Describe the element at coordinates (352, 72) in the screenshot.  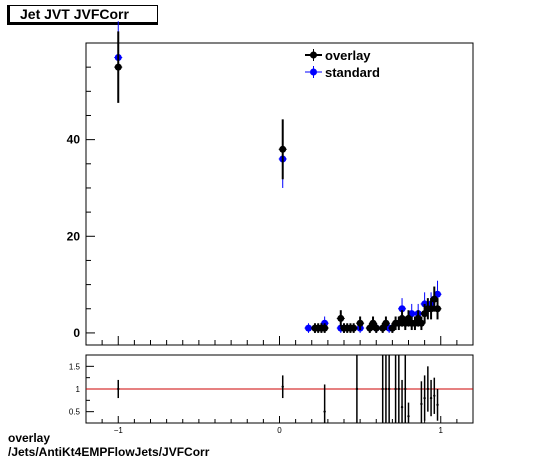
I see `legend-standard-label: standard` at that location.